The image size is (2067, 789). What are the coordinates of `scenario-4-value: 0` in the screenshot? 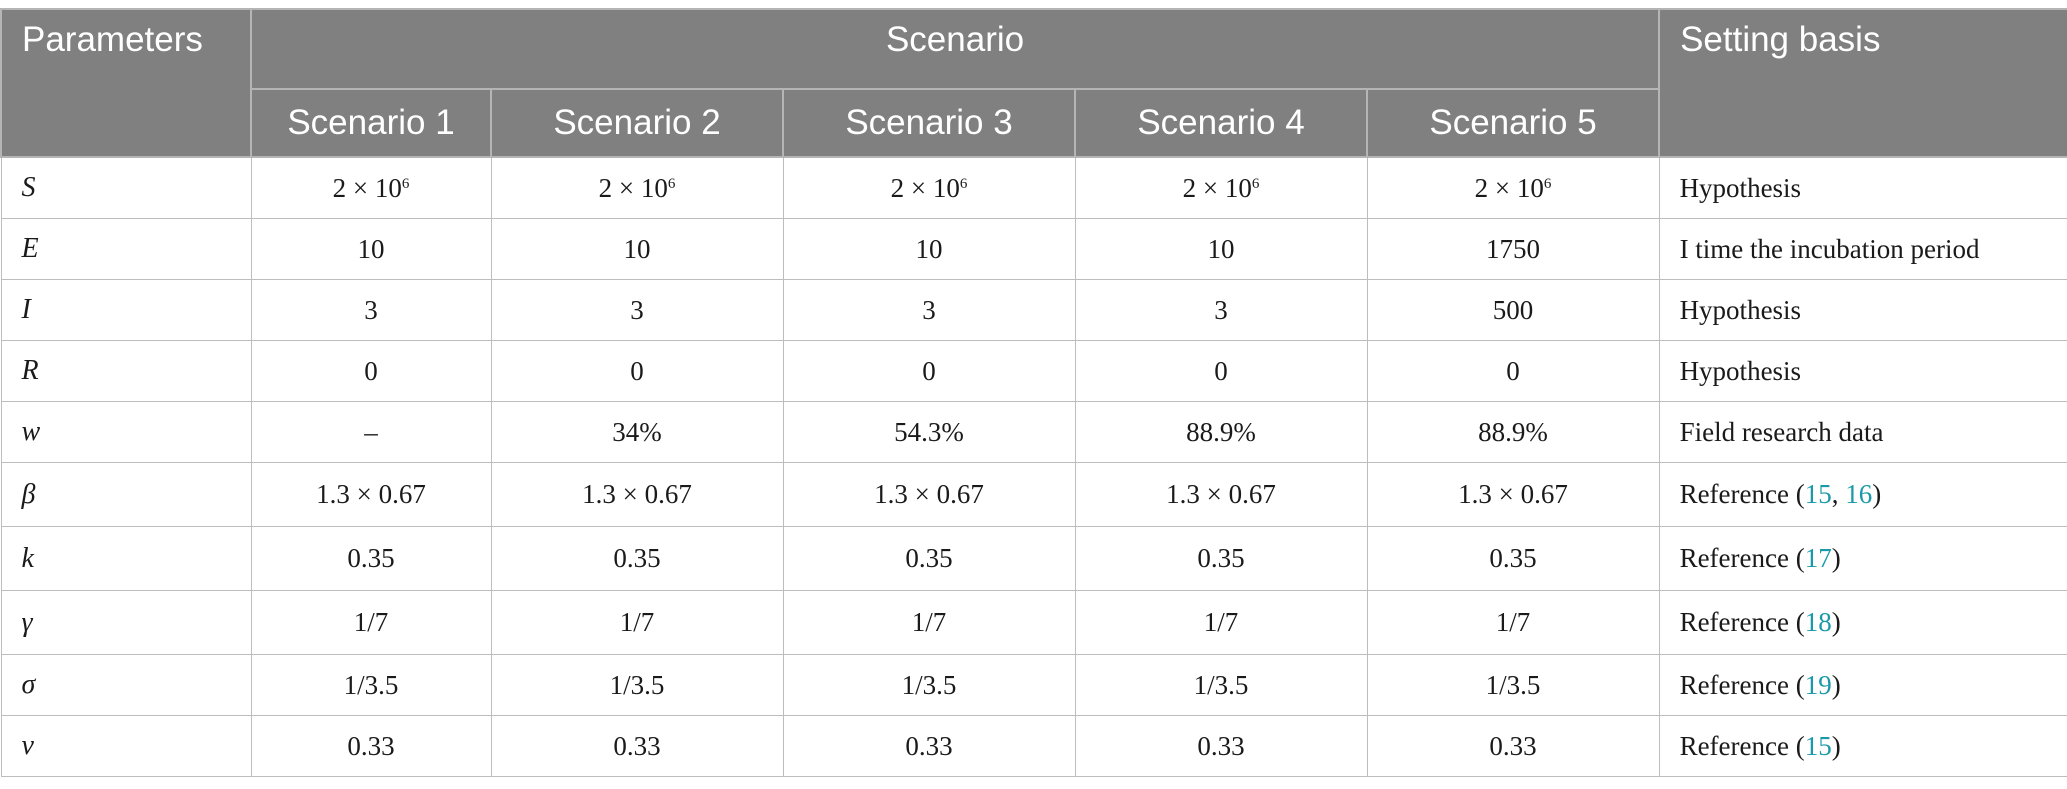 It's located at (1221, 371).